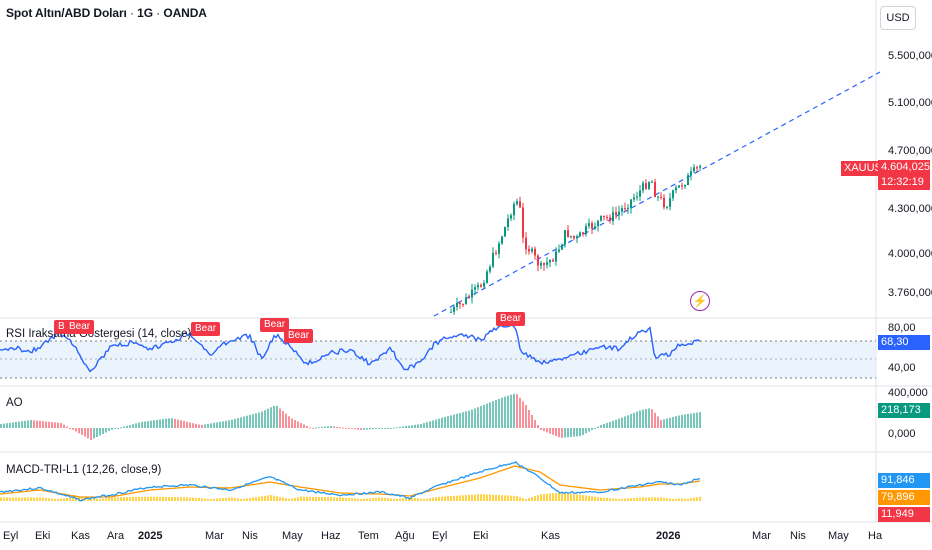  Describe the element at coordinates (902, 434) in the screenshot. I see `ao-tick: 0,000` at that location.